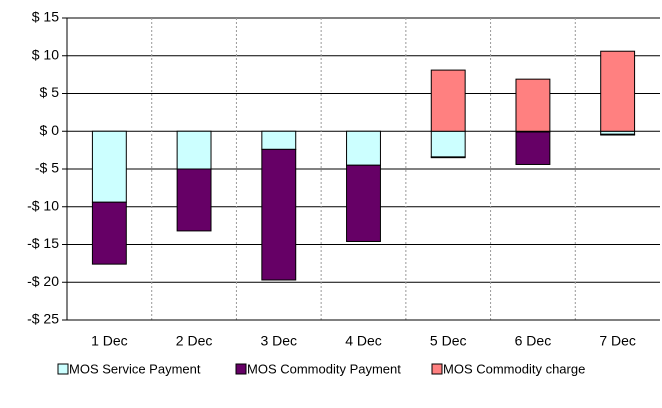 The height and width of the screenshot is (408, 662). Describe the element at coordinates (448, 341) in the screenshot. I see `x-tick-label: 5 Dec` at that location.